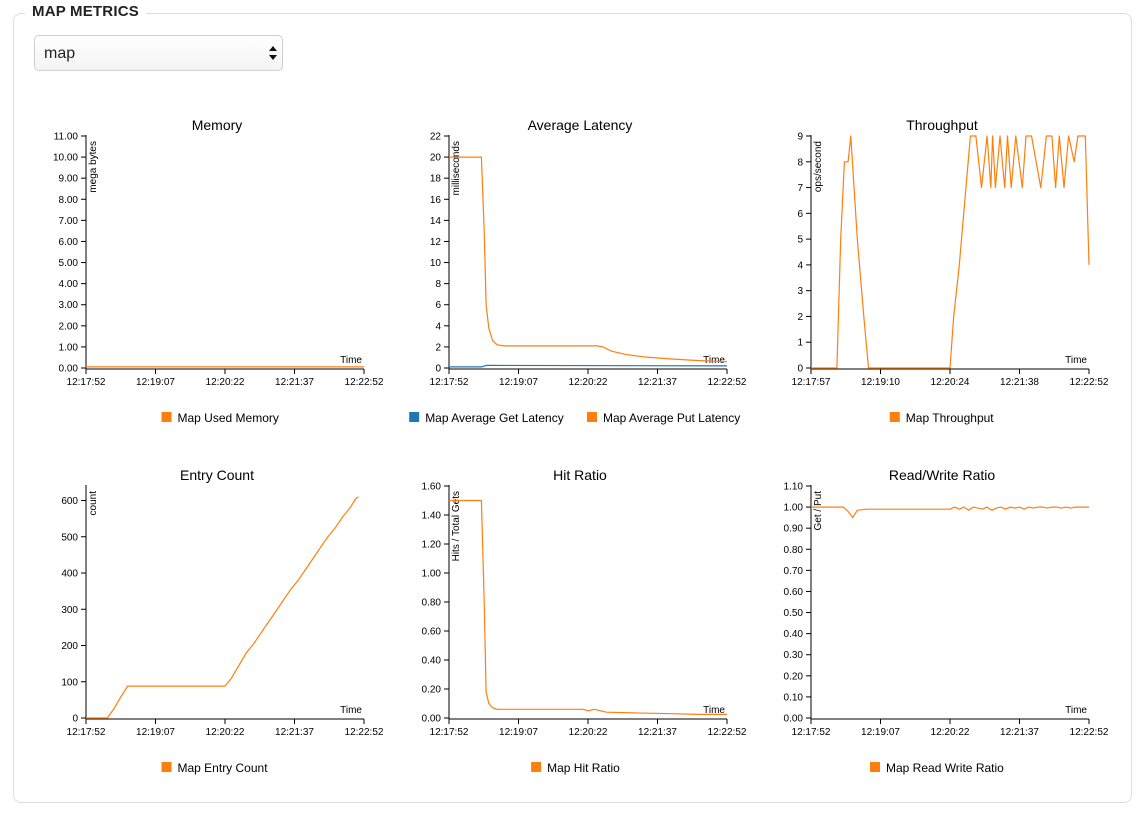 This screenshot has width=1143, height=818. What do you see at coordinates (794, 571) in the screenshot?
I see `y-tick-label: 0.70` at bounding box center [794, 571].